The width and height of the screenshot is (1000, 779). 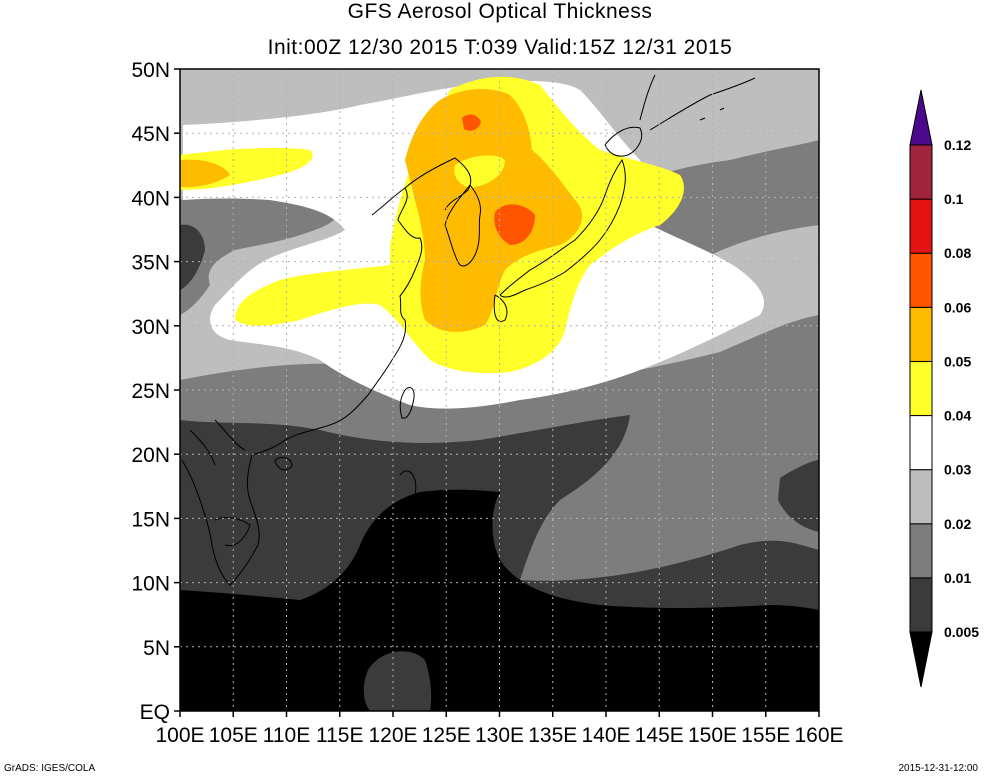 What do you see at coordinates (798, 496) in the screenshot?
I see `field-dark-gray-e` at bounding box center [798, 496].